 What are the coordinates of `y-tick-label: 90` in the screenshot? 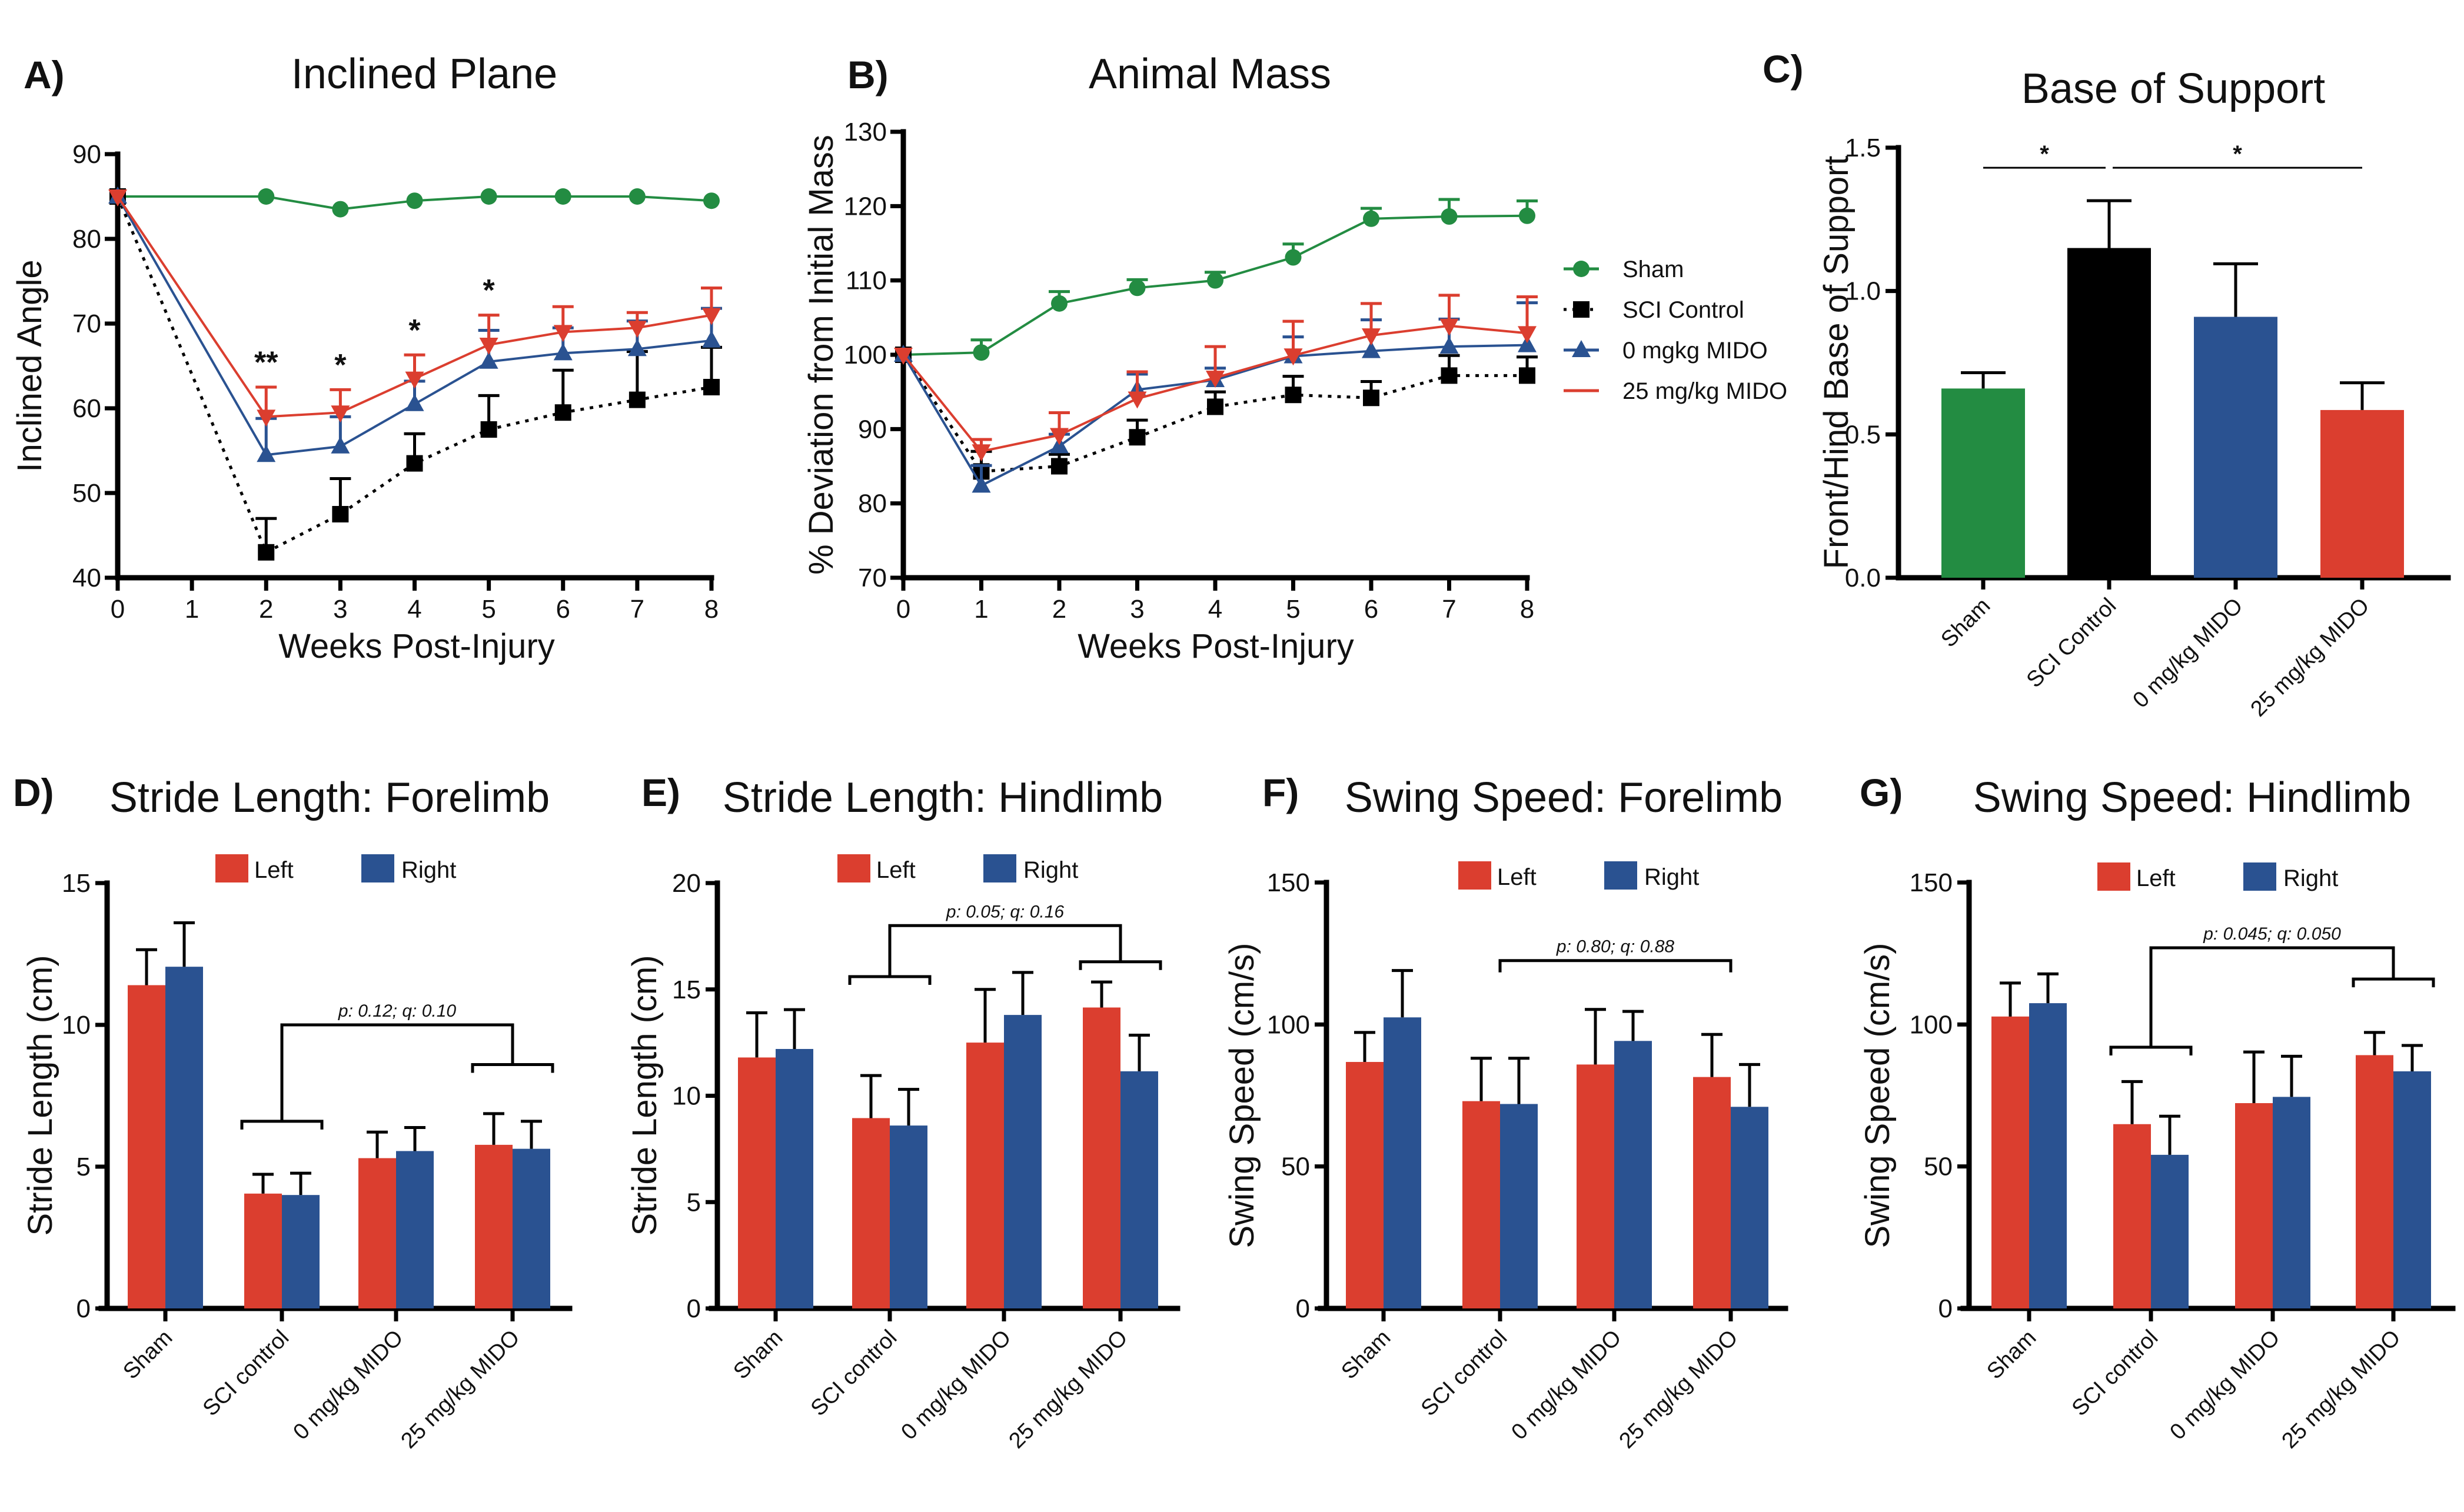 It's located at (872, 430).